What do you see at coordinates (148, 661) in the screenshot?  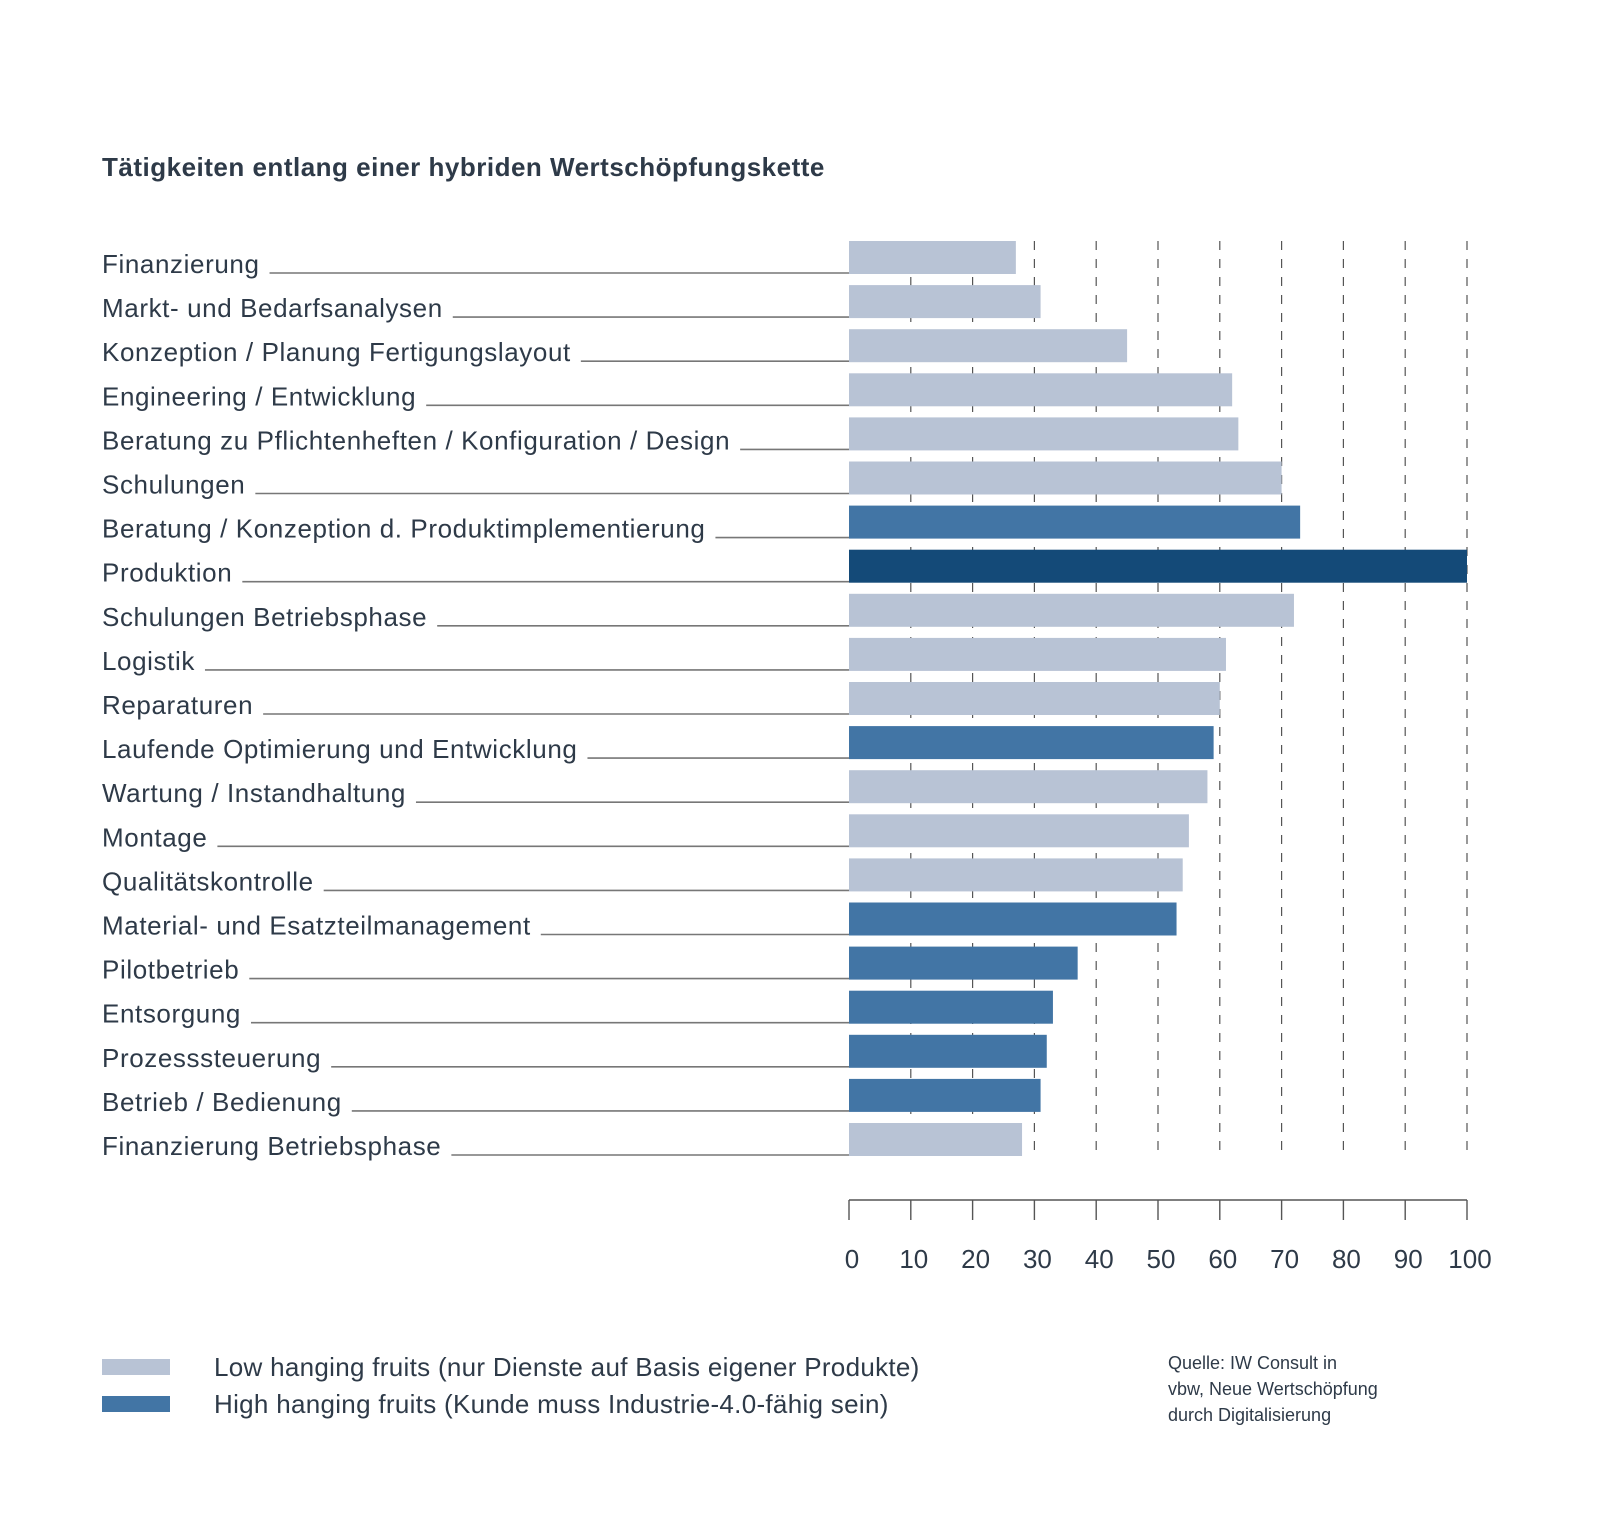 I see `category-label: Logistik` at bounding box center [148, 661].